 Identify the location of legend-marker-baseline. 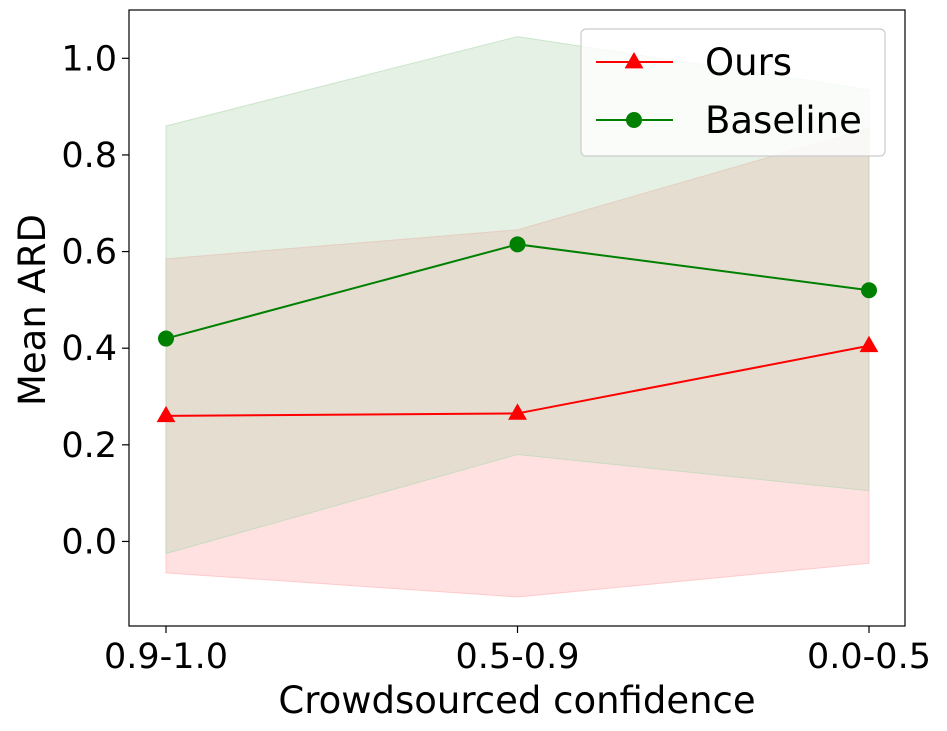
(634, 120).